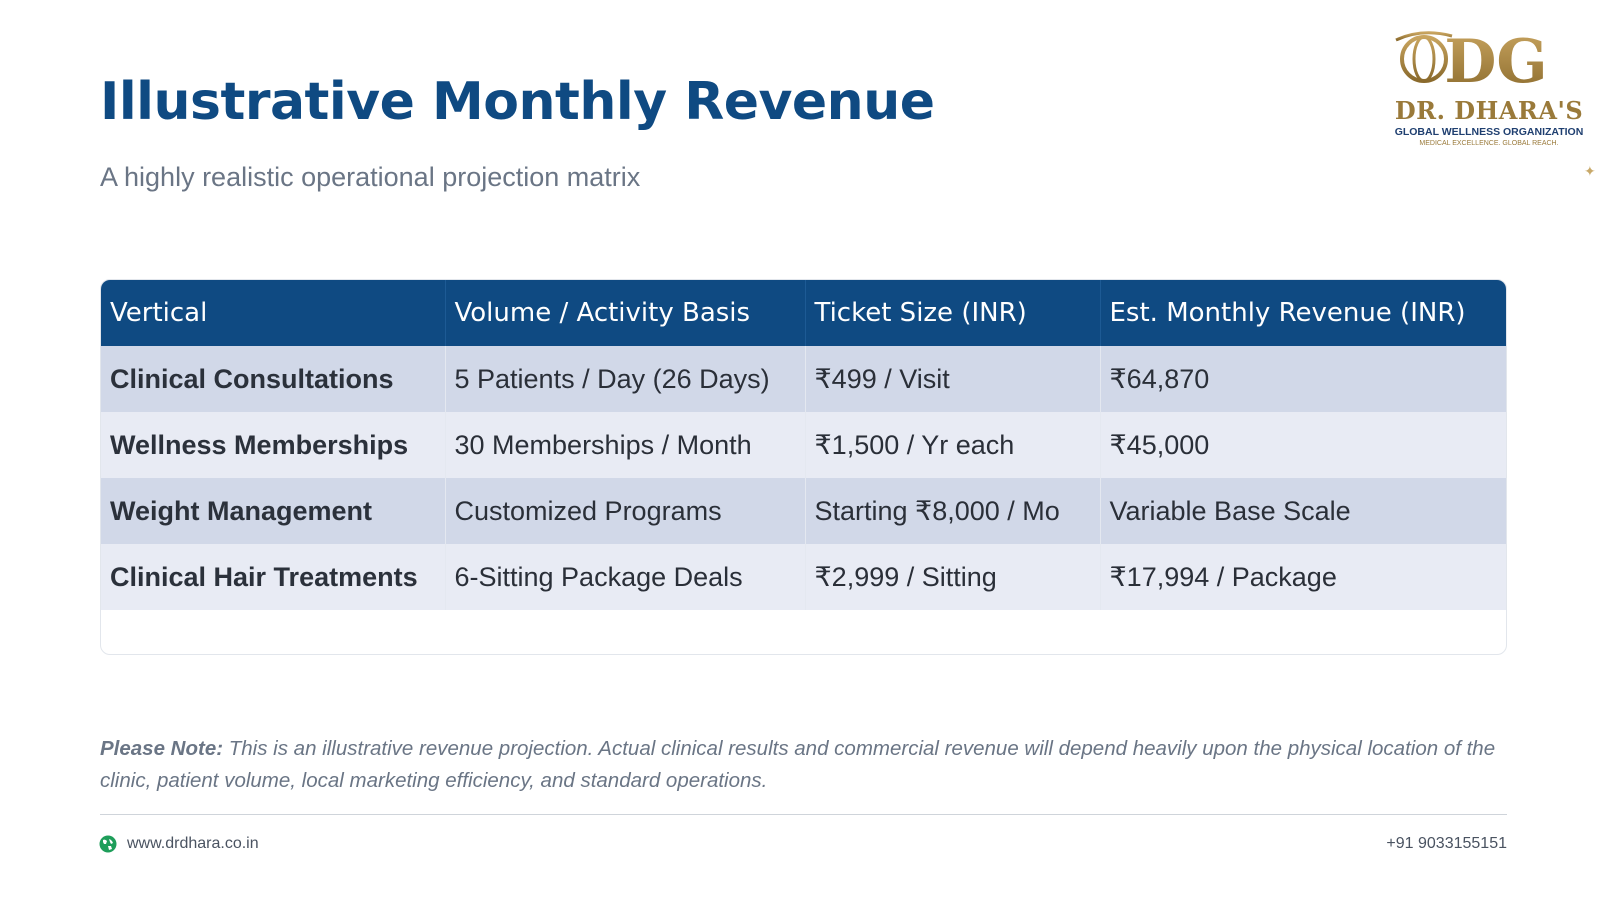 The height and width of the screenshot is (900, 1600). I want to click on phone-number: +91 9033155151, so click(1446, 843).